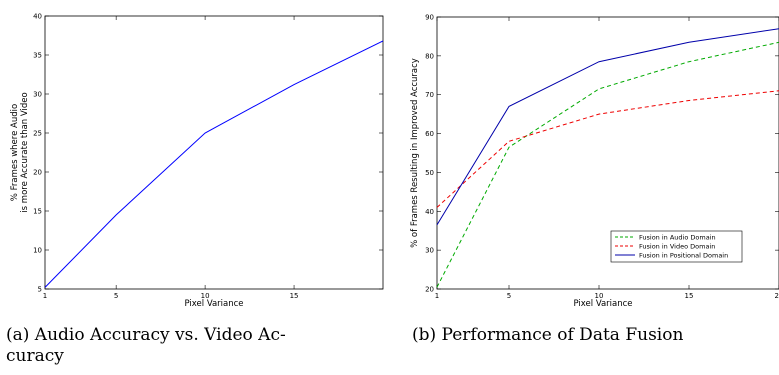 This screenshot has height=375, width=779. What do you see at coordinates (429, 134) in the screenshot?
I see `y-tick-label: 60` at bounding box center [429, 134].